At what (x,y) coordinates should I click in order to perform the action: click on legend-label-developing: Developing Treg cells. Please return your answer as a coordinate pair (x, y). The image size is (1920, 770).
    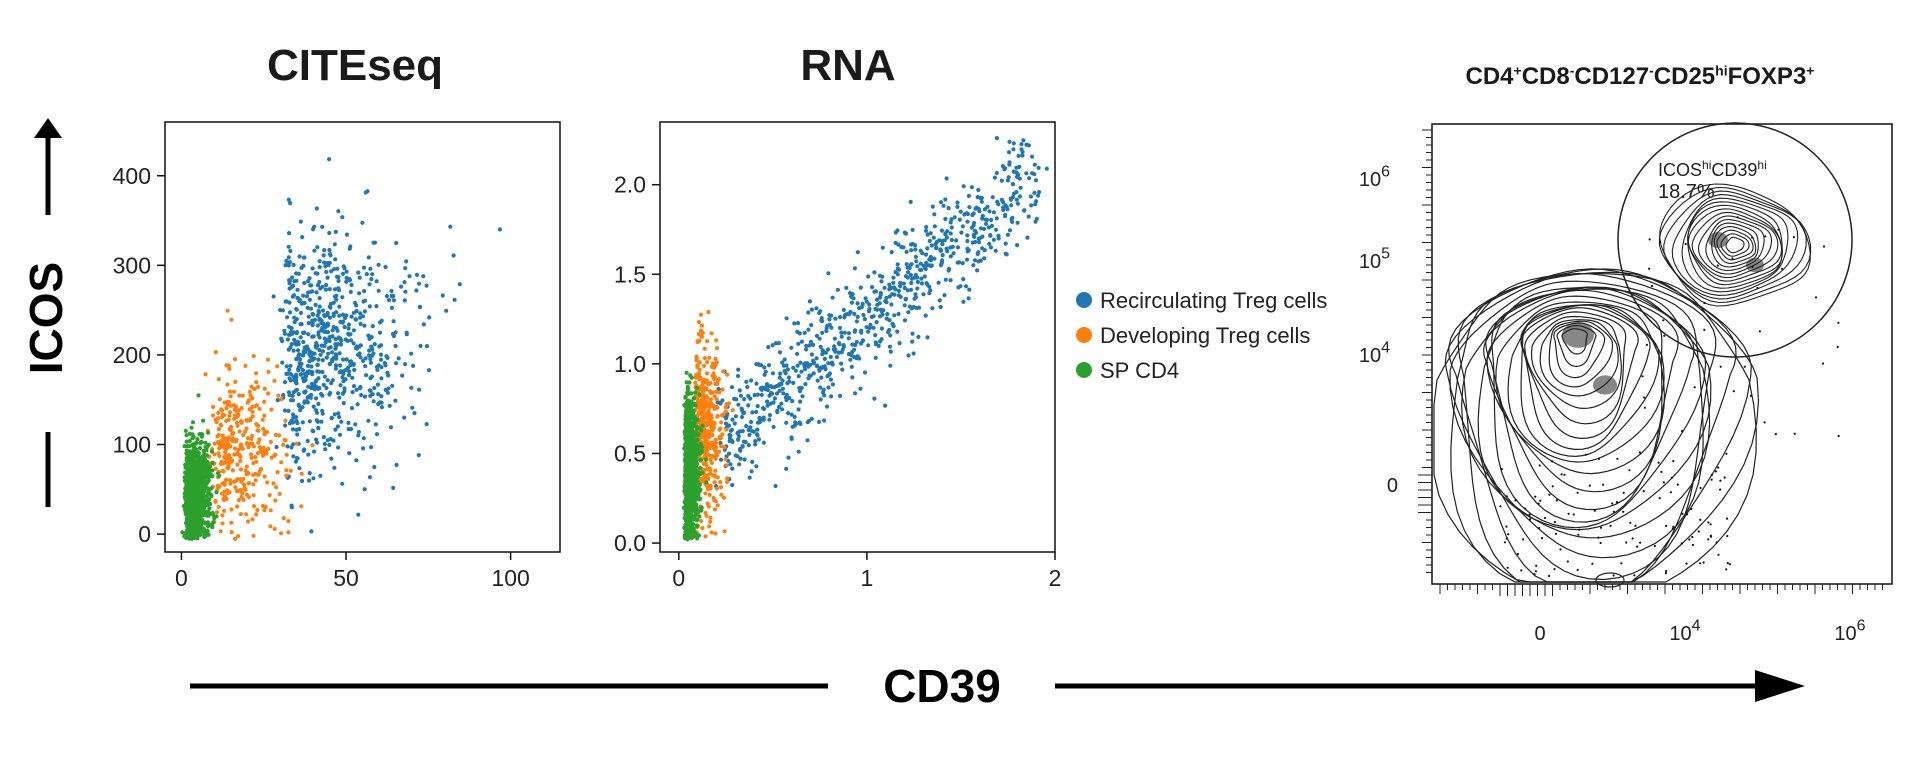
    Looking at the image, I should click on (1205, 335).